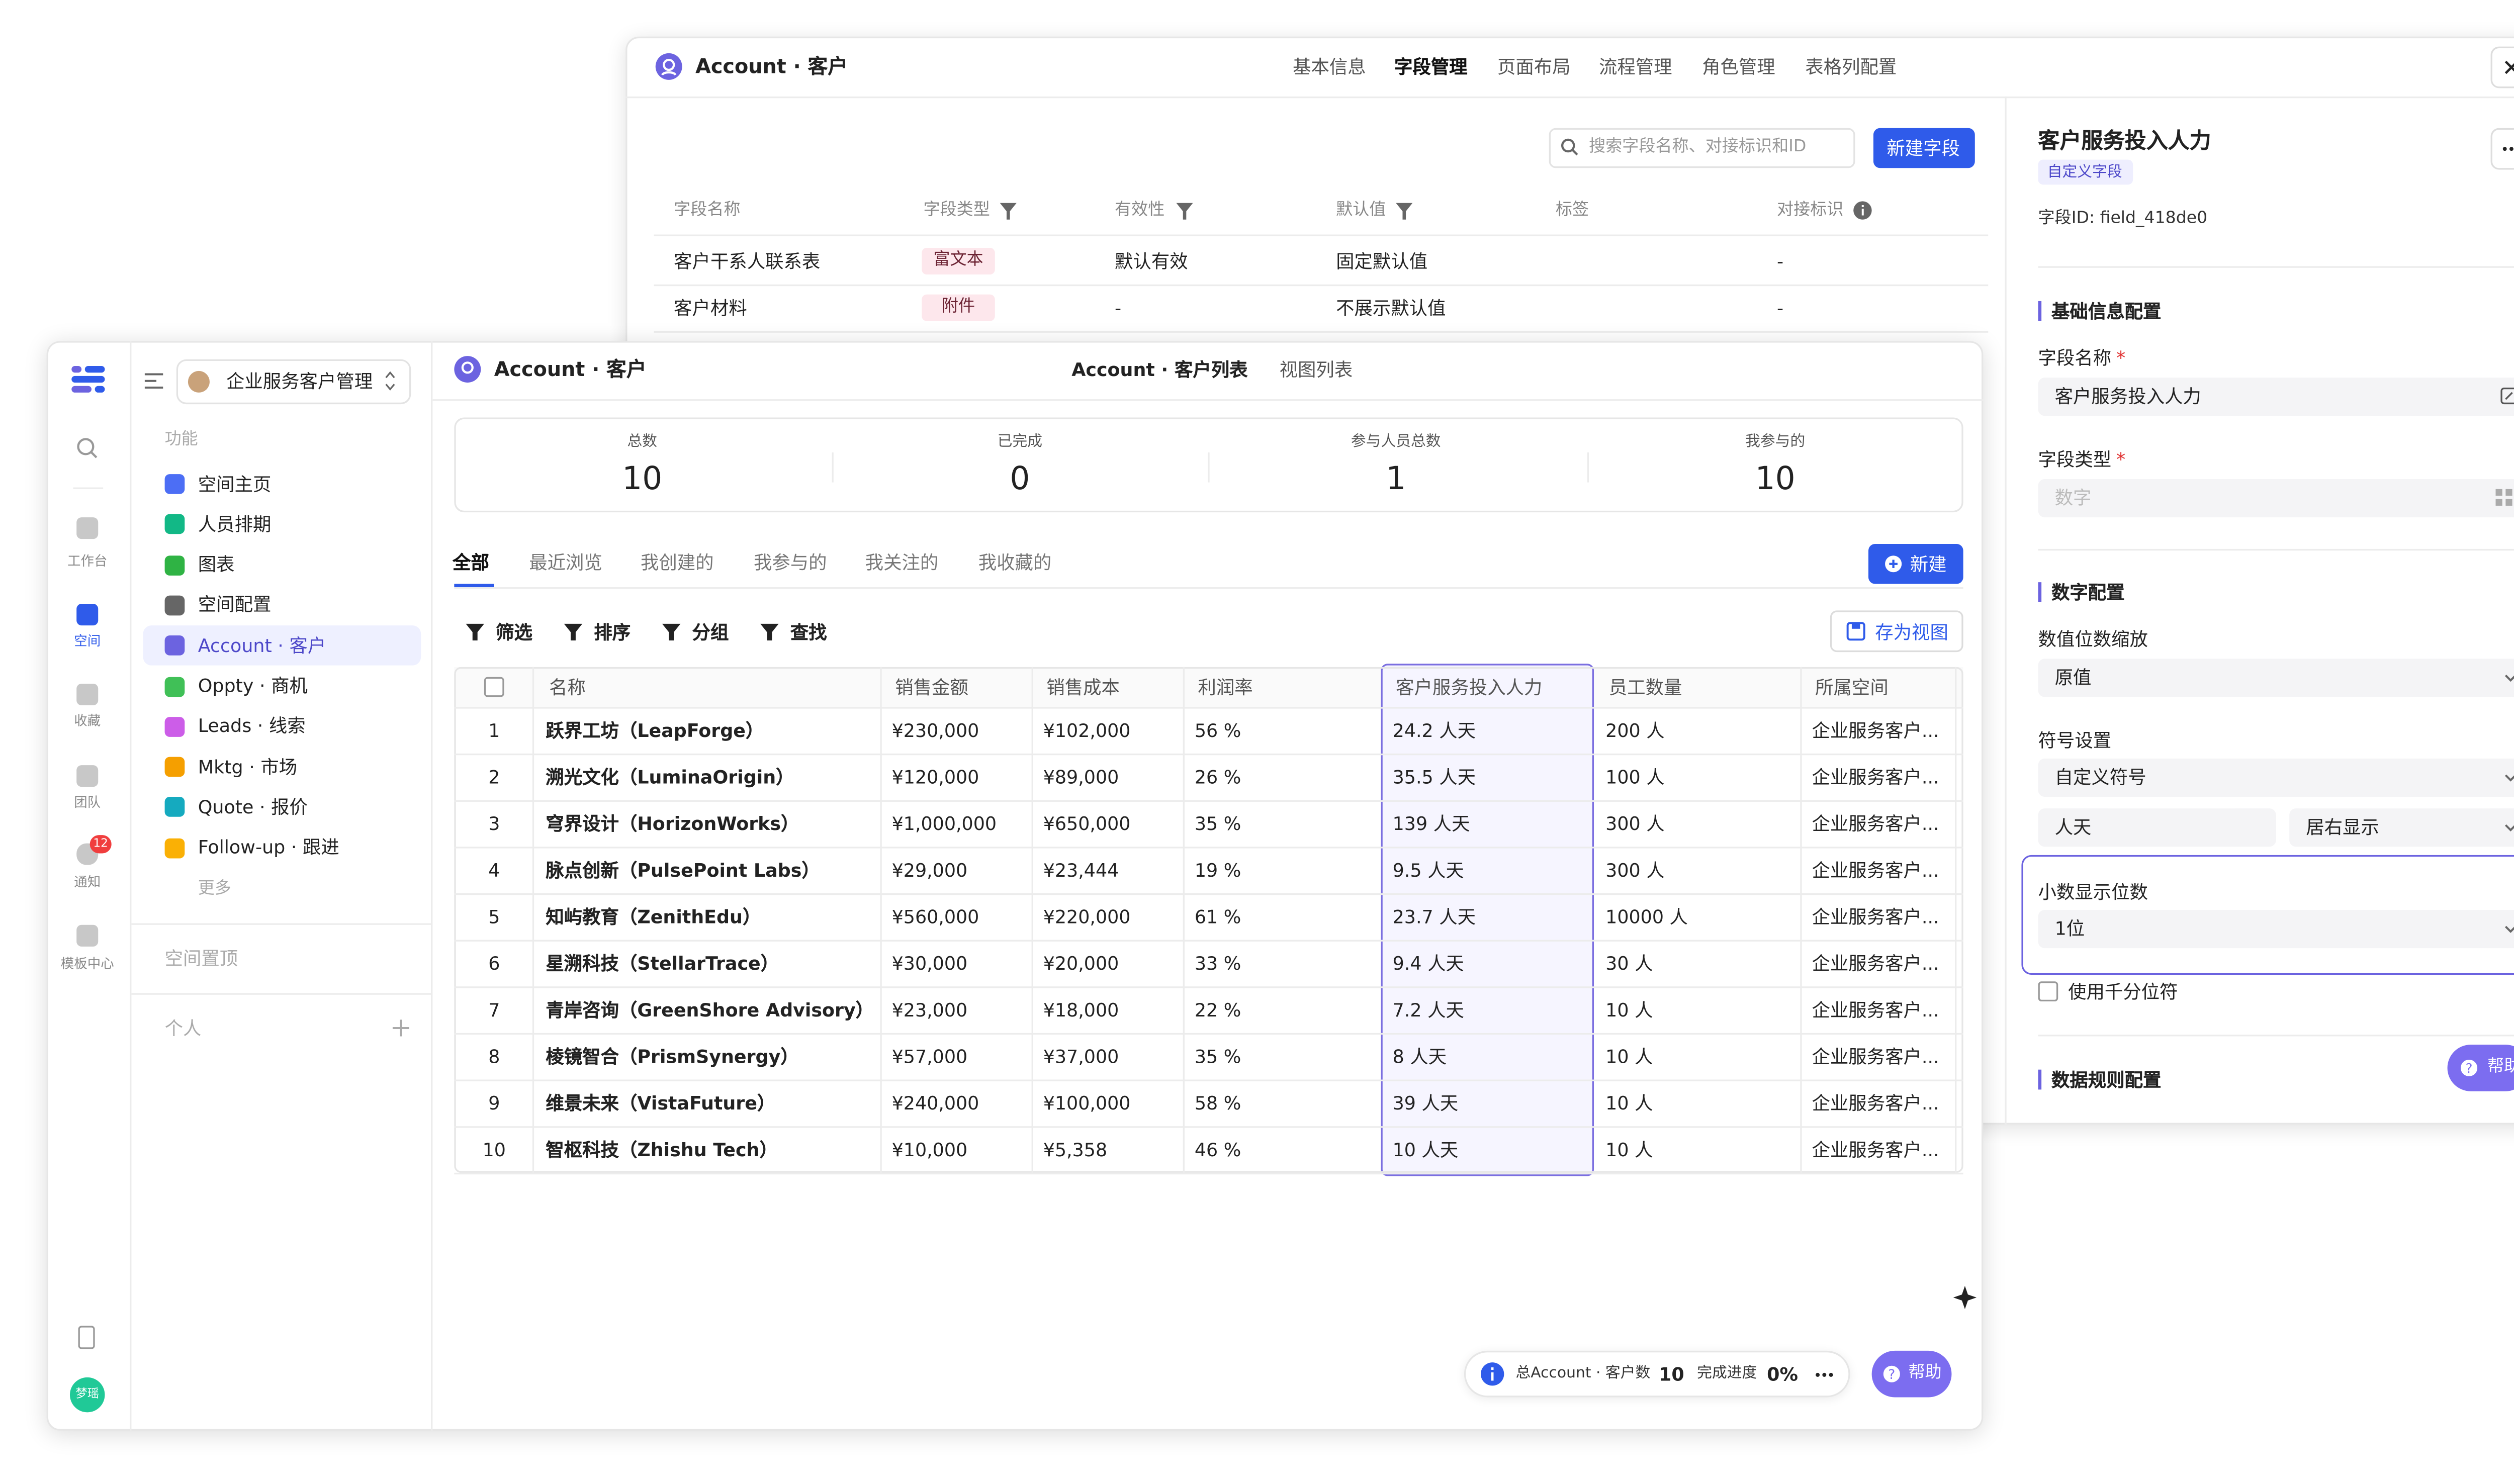 The height and width of the screenshot is (1484, 2514). I want to click on field-validity: 默认有效, so click(1152, 261).